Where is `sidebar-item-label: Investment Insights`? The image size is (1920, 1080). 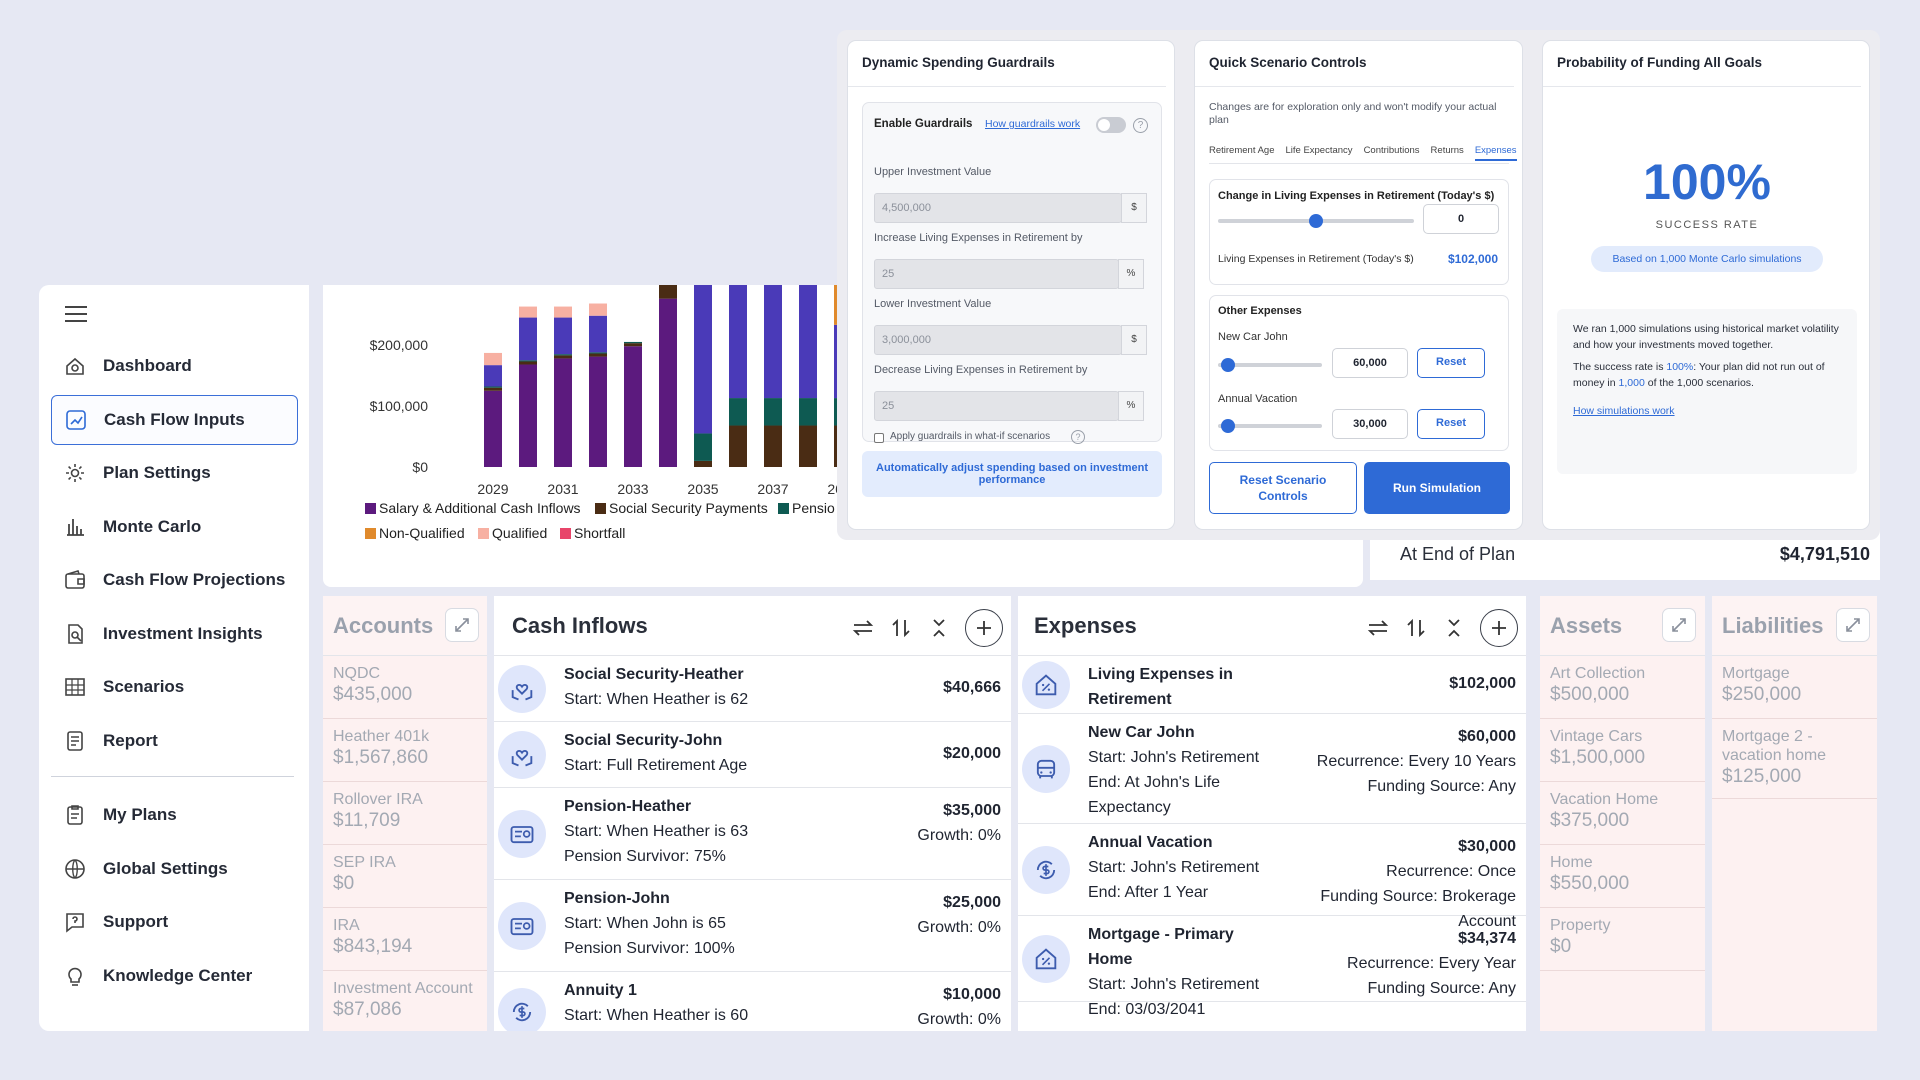 sidebar-item-label: Investment Insights is located at coordinates (183, 633).